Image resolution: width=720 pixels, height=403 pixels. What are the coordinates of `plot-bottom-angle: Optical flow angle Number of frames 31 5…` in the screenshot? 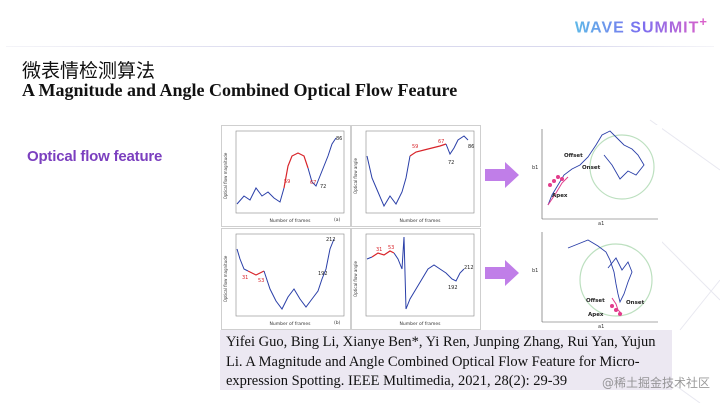 It's located at (416, 279).